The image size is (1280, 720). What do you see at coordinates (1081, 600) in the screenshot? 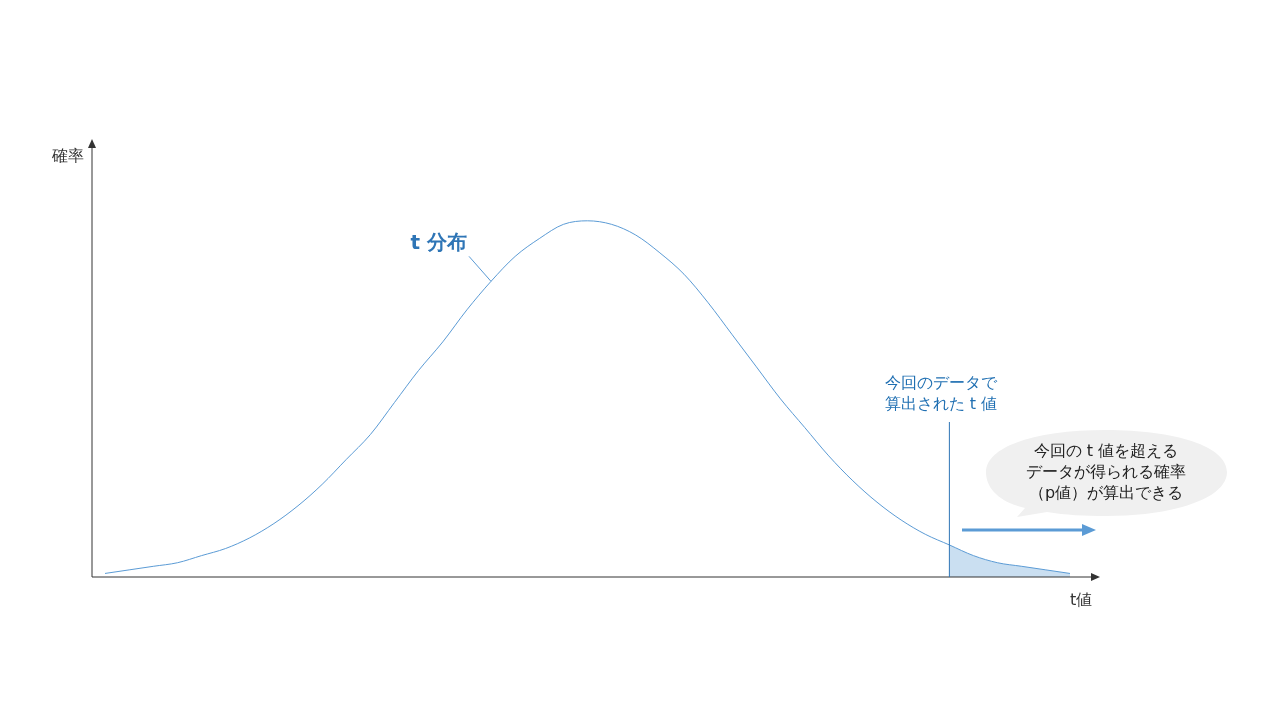
I see `x-axis-title: t値` at bounding box center [1081, 600].